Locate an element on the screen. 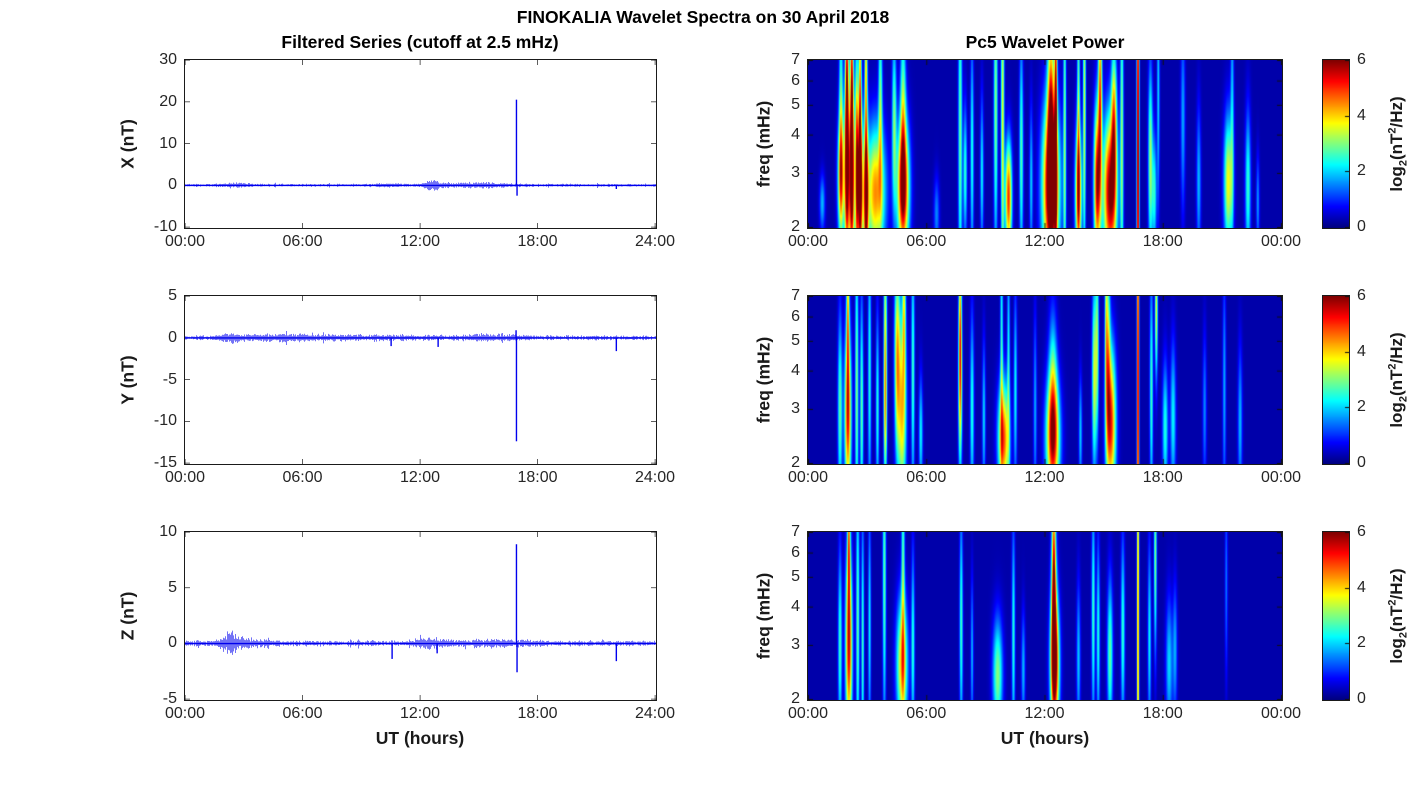 This screenshot has height=788, width=1418. series-plot-X-canvas is located at coordinates (420, 144).